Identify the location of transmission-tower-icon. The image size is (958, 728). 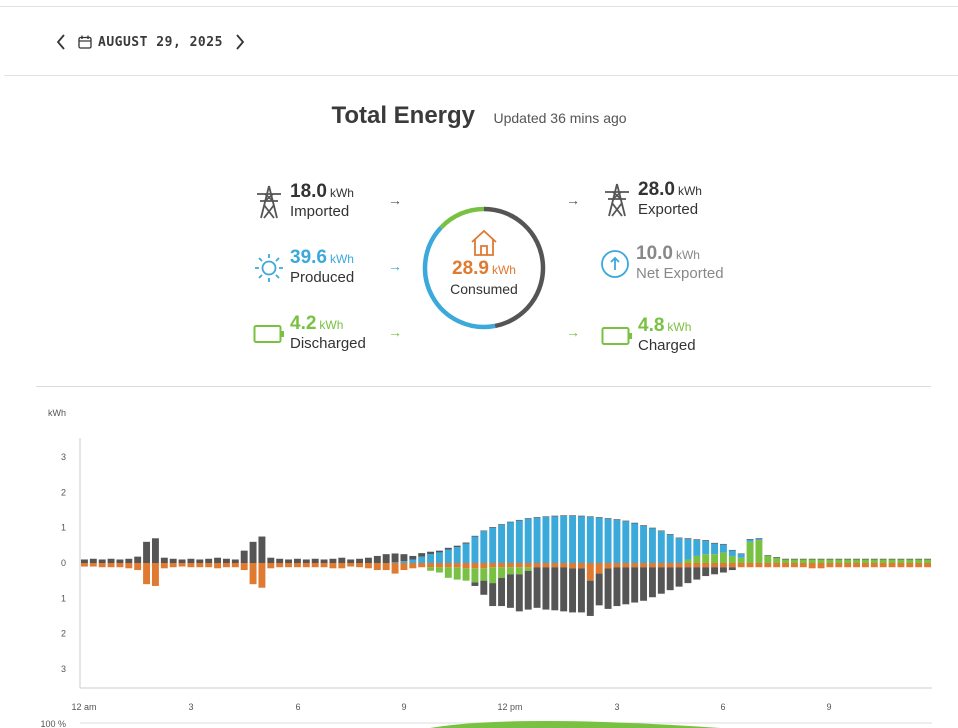
(269, 202).